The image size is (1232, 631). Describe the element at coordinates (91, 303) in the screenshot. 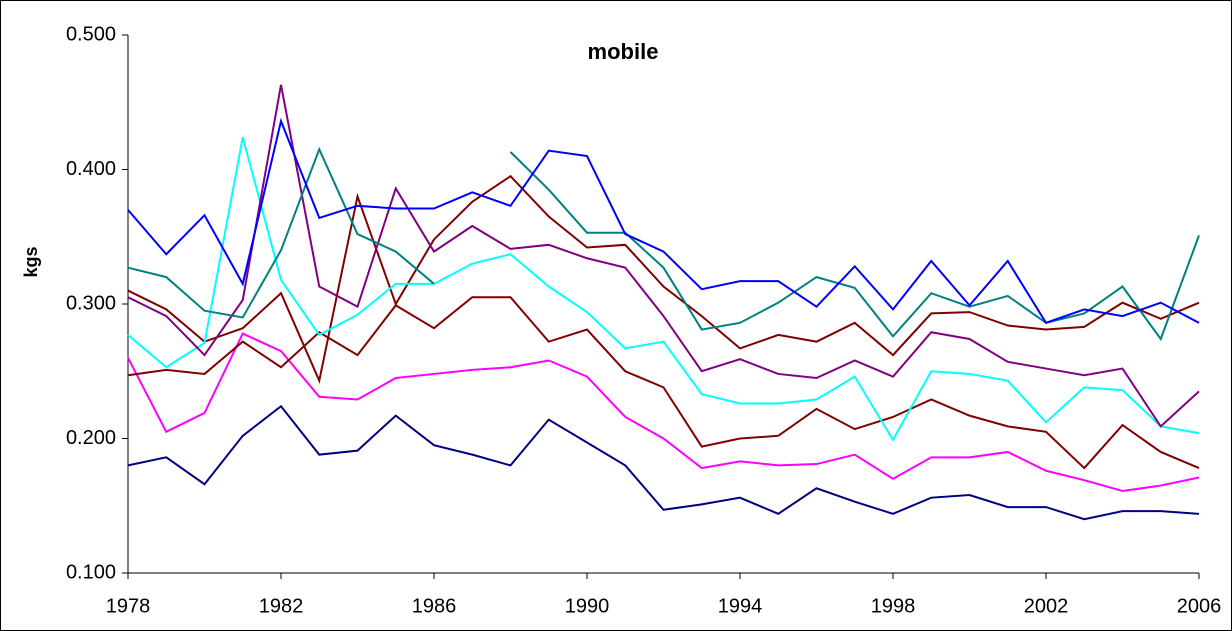

I see `y-tick-label: 0.300` at that location.